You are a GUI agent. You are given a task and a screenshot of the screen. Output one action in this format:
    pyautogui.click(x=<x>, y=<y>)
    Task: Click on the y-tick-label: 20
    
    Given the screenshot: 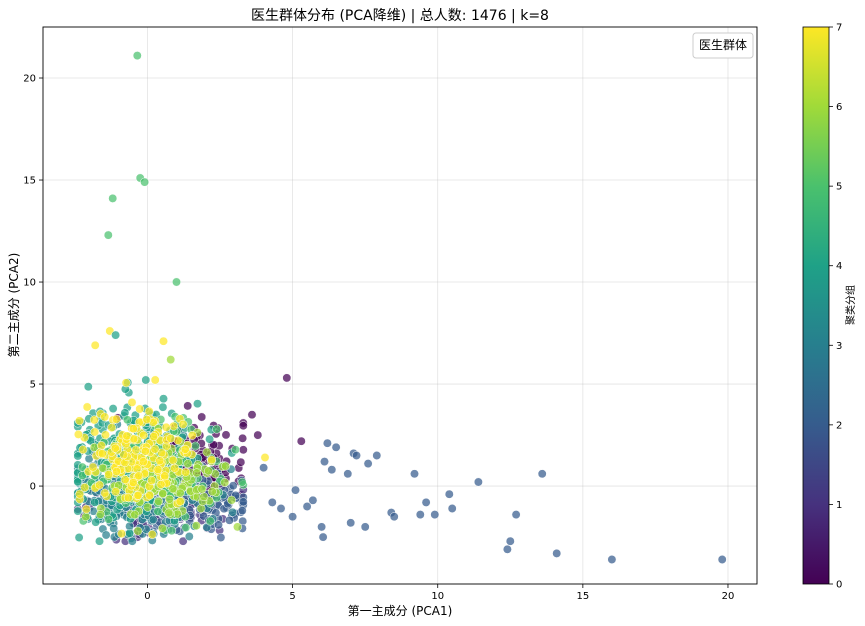 What is the action you would take?
    pyautogui.click(x=29, y=79)
    